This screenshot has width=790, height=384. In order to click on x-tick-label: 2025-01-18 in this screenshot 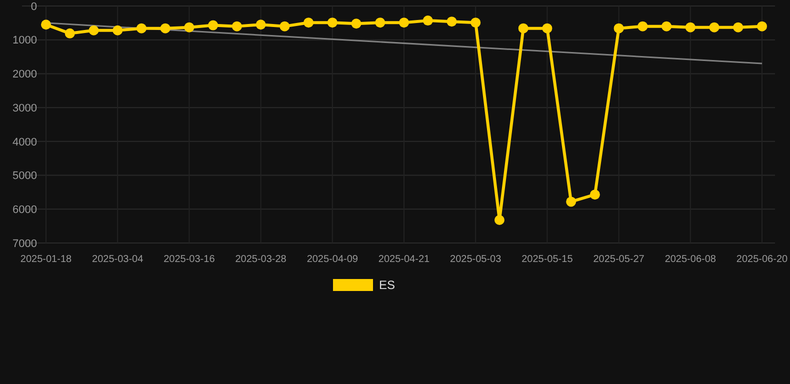, I will do `click(46, 259)`.